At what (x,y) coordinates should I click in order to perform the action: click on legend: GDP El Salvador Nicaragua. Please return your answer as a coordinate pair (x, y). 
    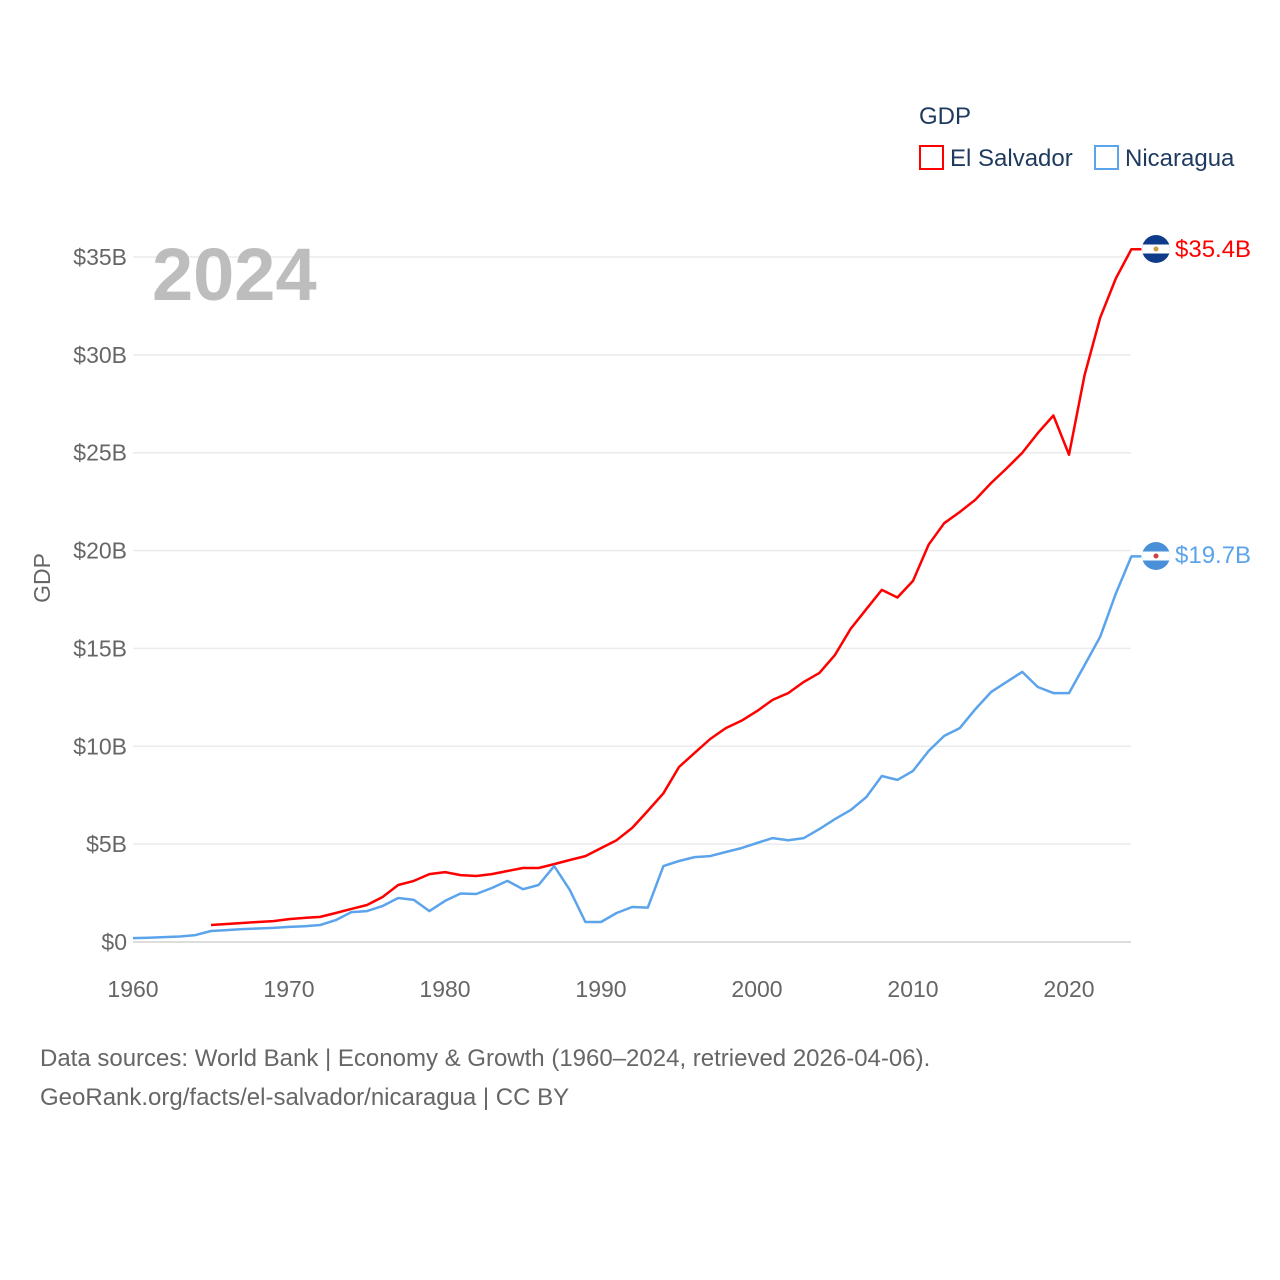
    Looking at the image, I should click on (1077, 137).